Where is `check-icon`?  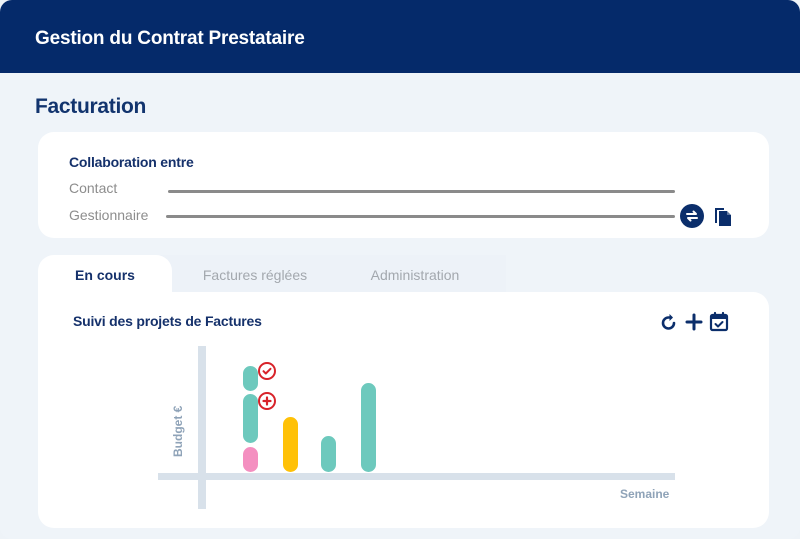
check-icon is located at coordinates (267, 371).